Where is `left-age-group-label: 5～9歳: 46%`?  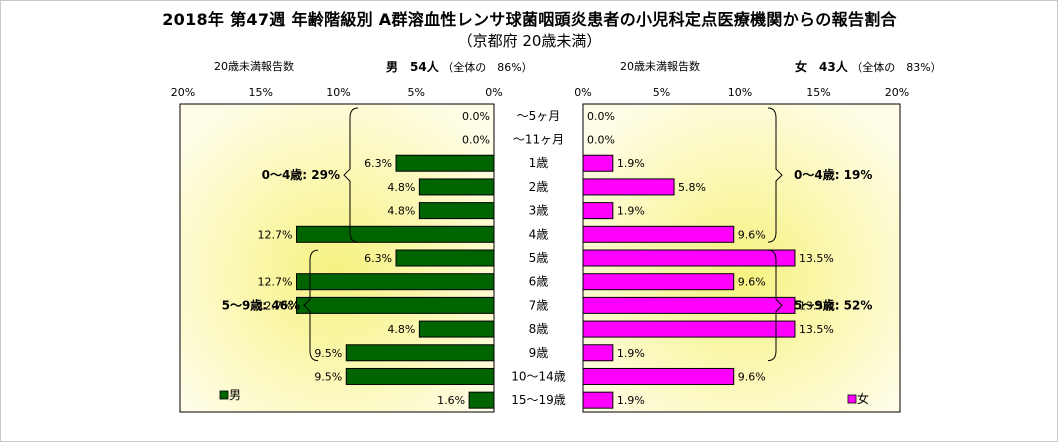 left-age-group-label: 5～9歳: 46% is located at coordinates (261, 304).